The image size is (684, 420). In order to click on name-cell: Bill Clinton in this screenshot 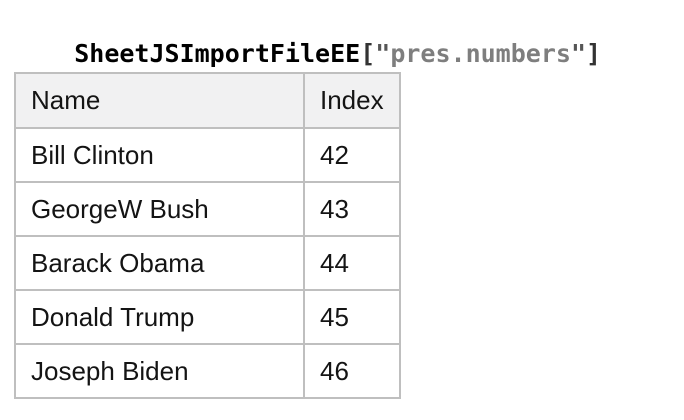, I will do `click(159, 155)`.